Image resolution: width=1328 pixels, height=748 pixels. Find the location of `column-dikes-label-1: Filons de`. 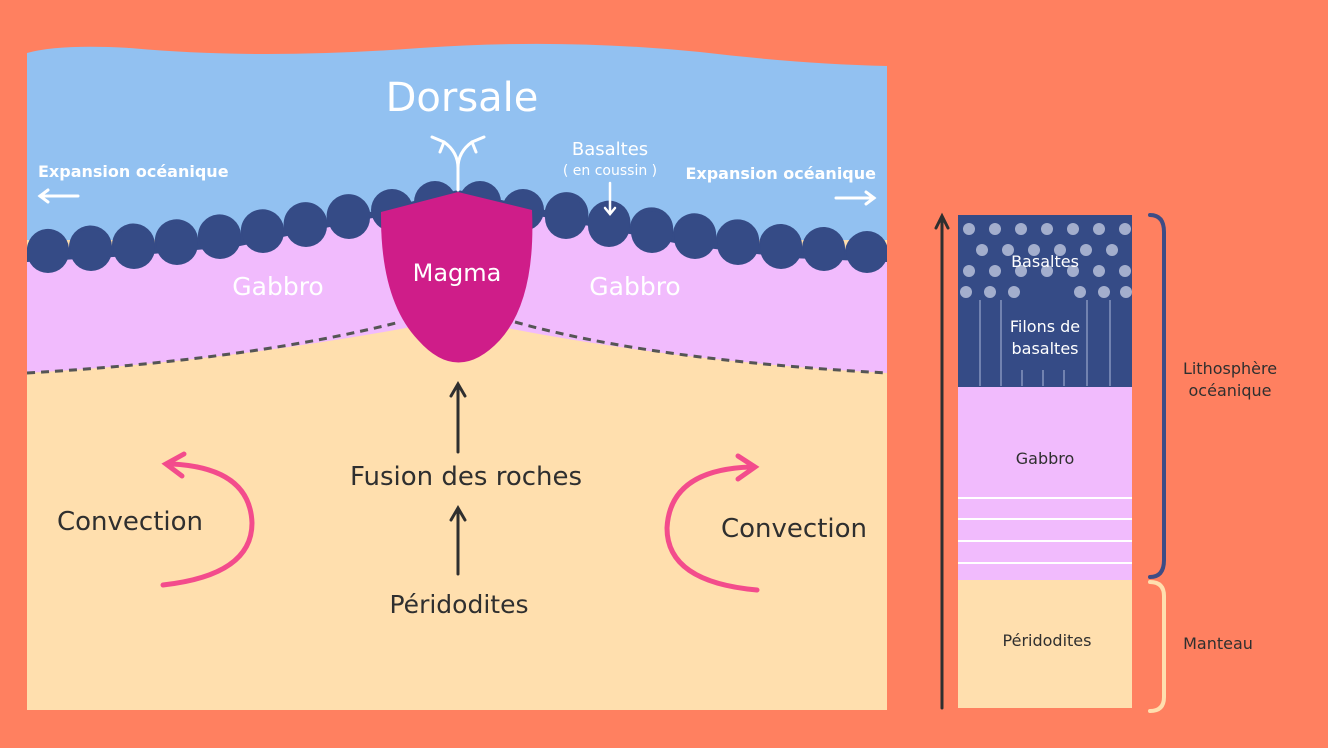

column-dikes-label-1: Filons de is located at coordinates (1045, 326).